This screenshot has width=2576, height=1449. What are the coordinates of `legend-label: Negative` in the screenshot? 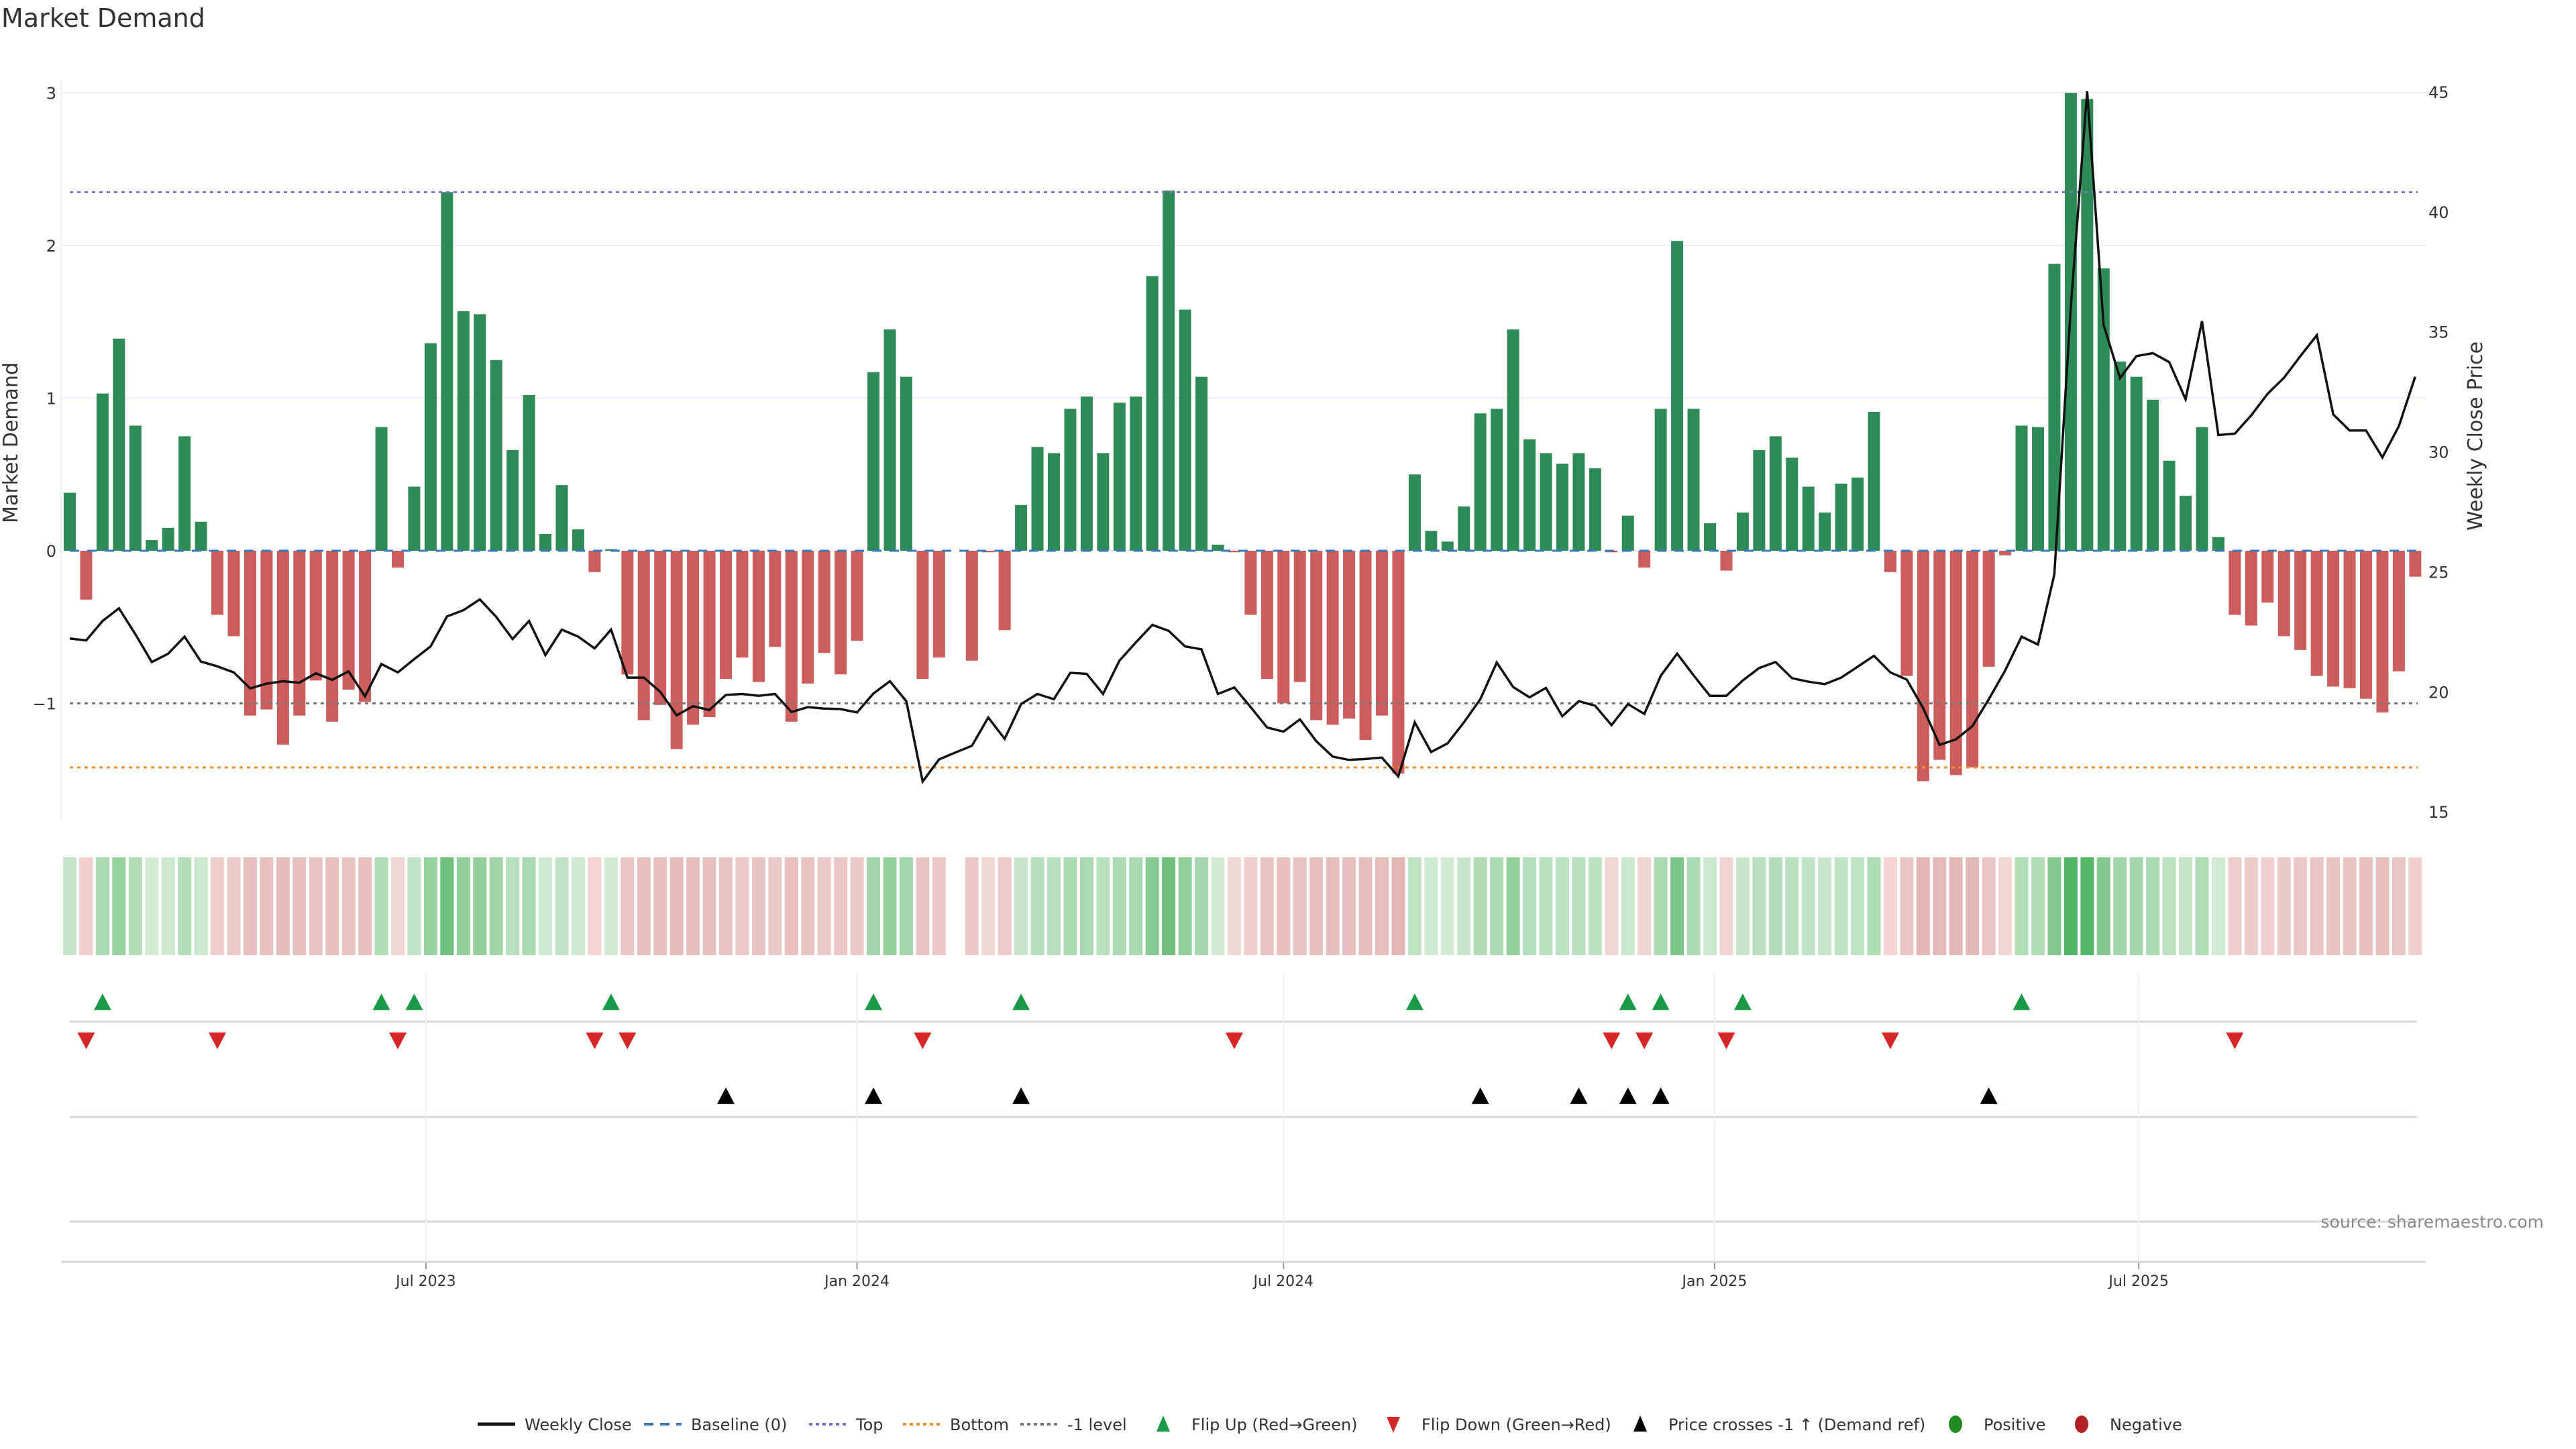 It's located at (2146, 1424).